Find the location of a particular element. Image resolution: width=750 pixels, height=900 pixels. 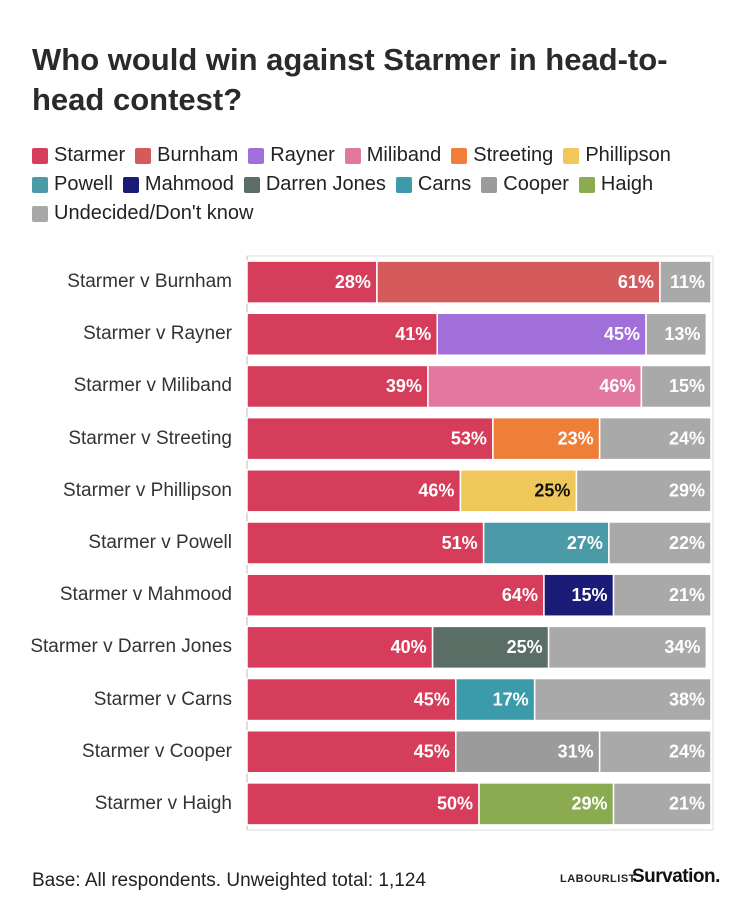

legend-item: Mahmood is located at coordinates (178, 184).